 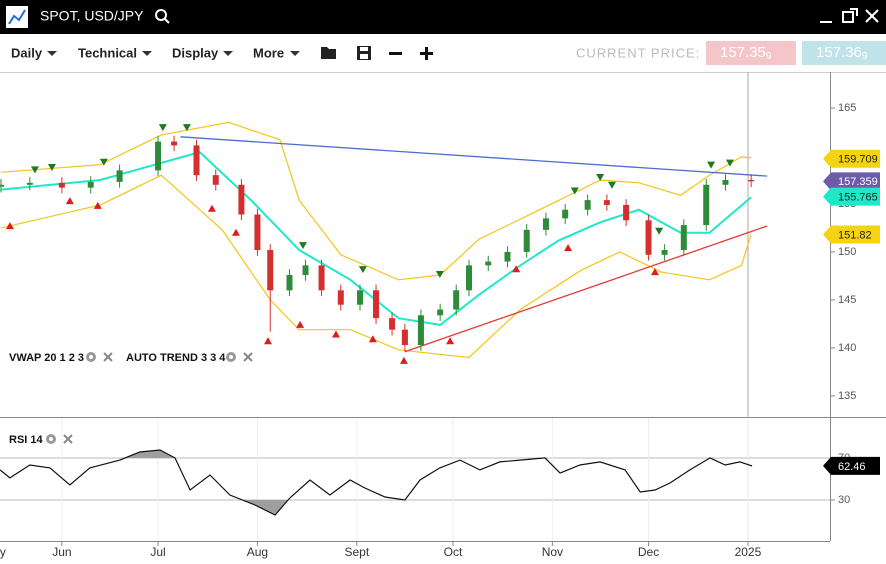 What do you see at coordinates (847, 252) in the screenshot?
I see `y-tick-label: 150` at bounding box center [847, 252].